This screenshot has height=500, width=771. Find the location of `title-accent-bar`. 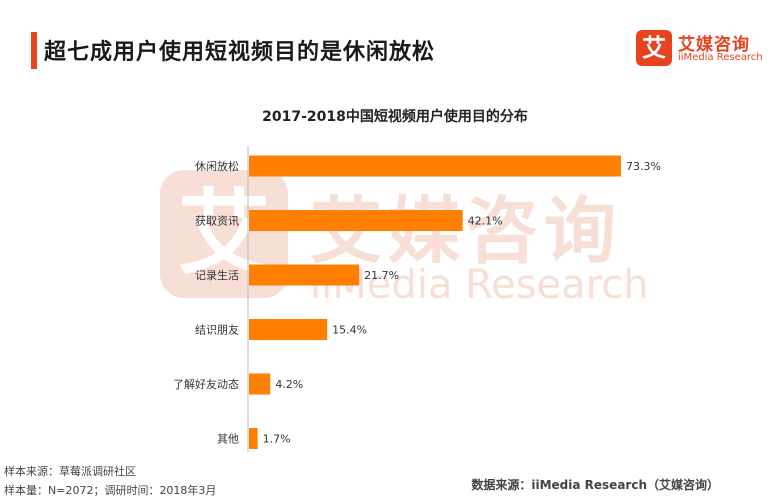

title-accent-bar is located at coordinates (34, 50).